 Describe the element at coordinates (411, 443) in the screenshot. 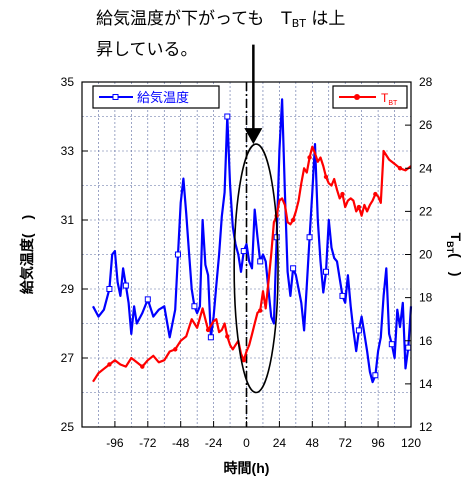

I see `x-tick-label: 120` at that location.